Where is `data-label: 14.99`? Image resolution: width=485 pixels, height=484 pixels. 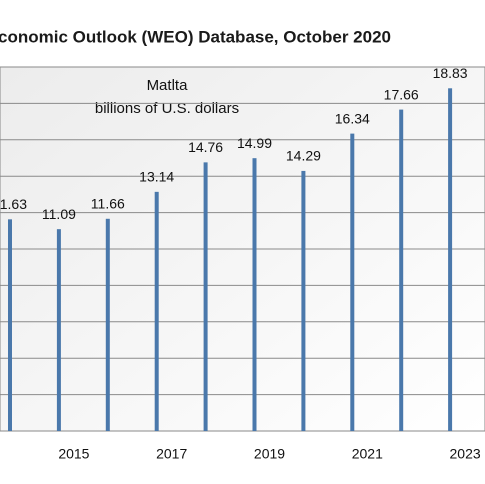
data-label: 14.99 is located at coordinates (254, 143).